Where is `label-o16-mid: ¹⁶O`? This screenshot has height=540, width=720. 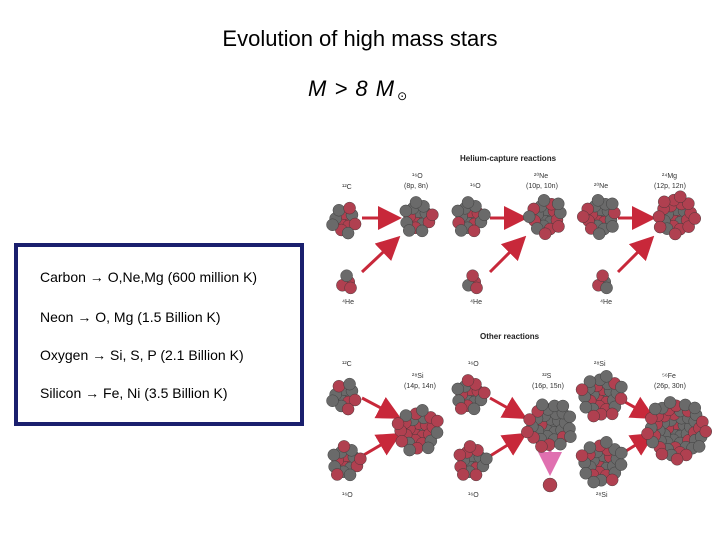 label-o16-mid: ¹⁶O is located at coordinates (475, 186).